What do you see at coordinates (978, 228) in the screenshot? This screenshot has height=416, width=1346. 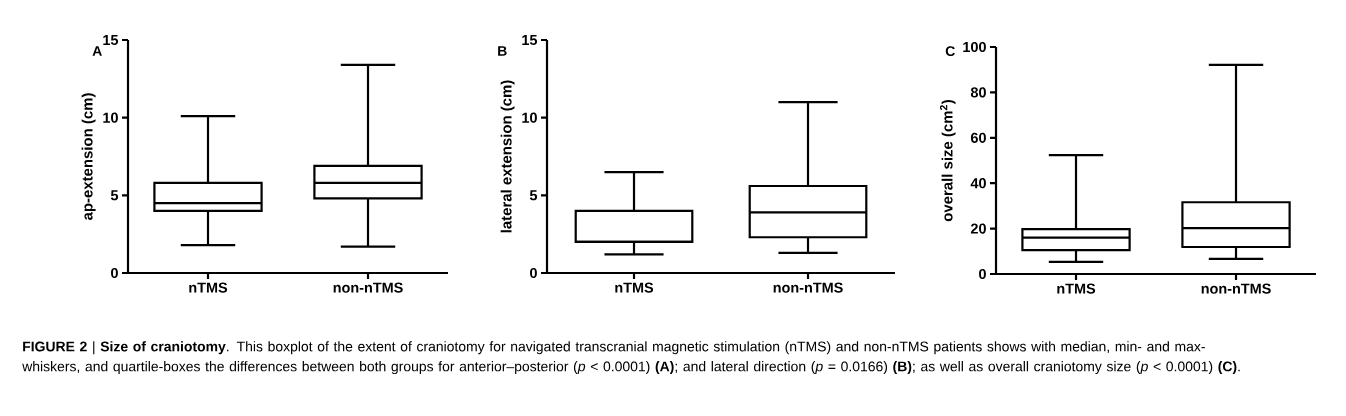 I see `y-tick-label: 20` at bounding box center [978, 228].